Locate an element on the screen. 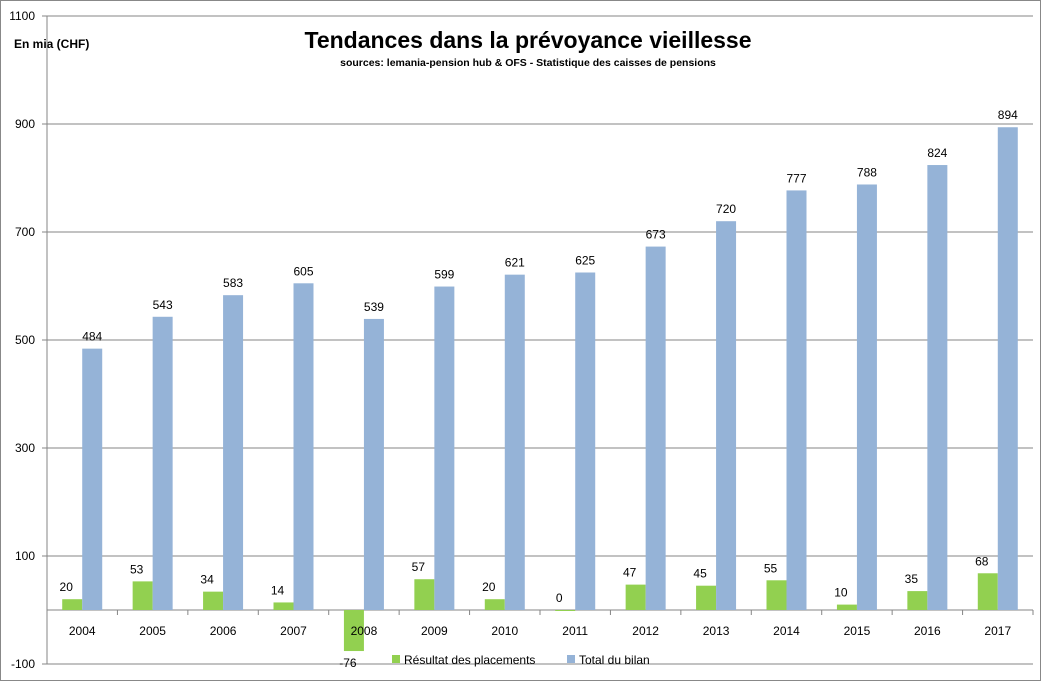 The height and width of the screenshot is (683, 1043). data-label: 625 is located at coordinates (585, 261).